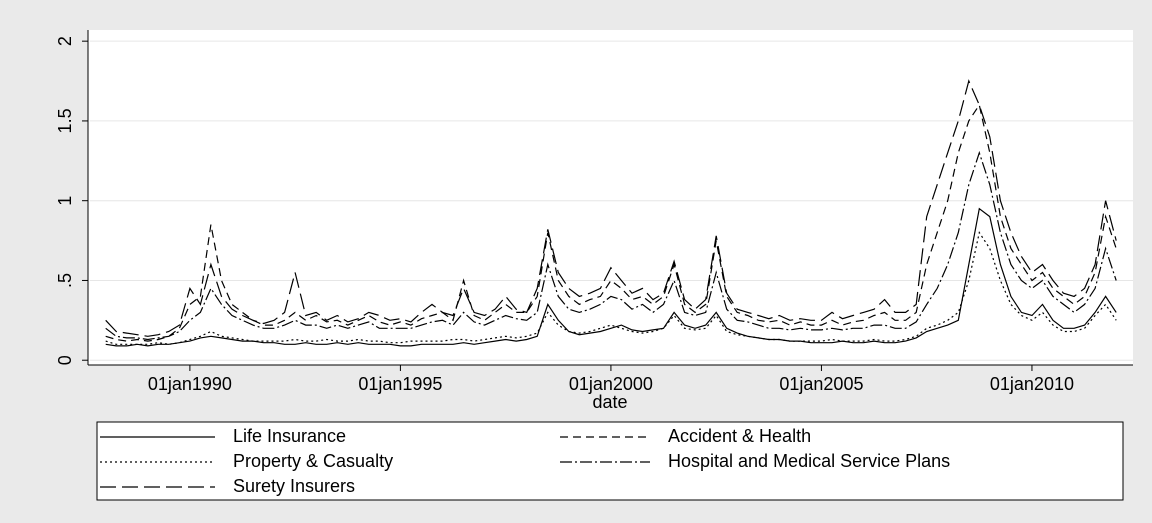 This screenshot has width=1152, height=523. I want to click on x-tick-label: 01jan1990, so click(190, 384).